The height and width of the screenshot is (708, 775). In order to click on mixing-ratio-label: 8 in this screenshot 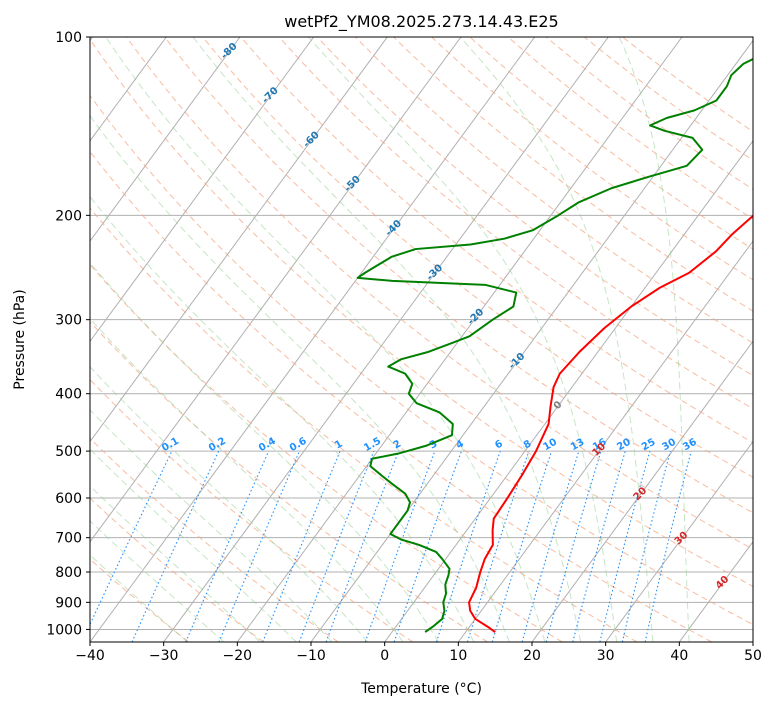, I will do `click(528, 444)`.